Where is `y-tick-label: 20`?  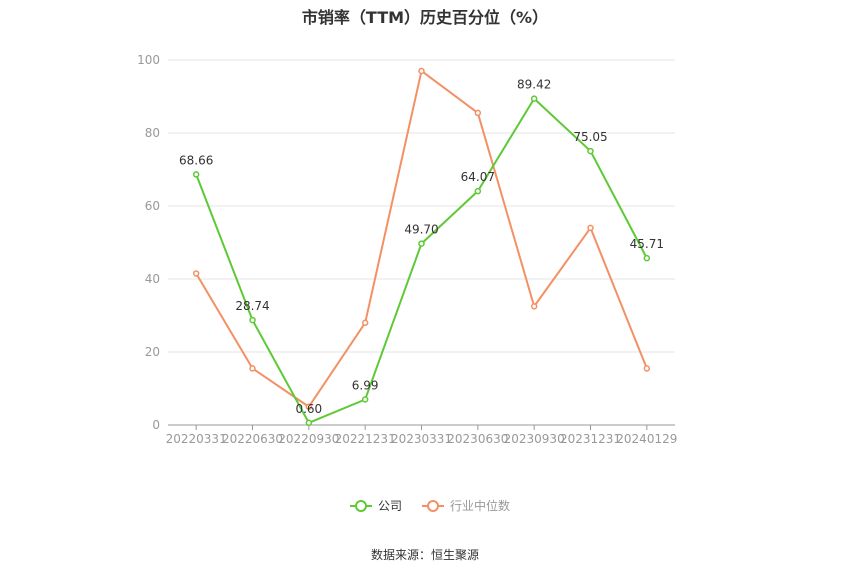
y-tick-label: 20 is located at coordinates (152, 352).